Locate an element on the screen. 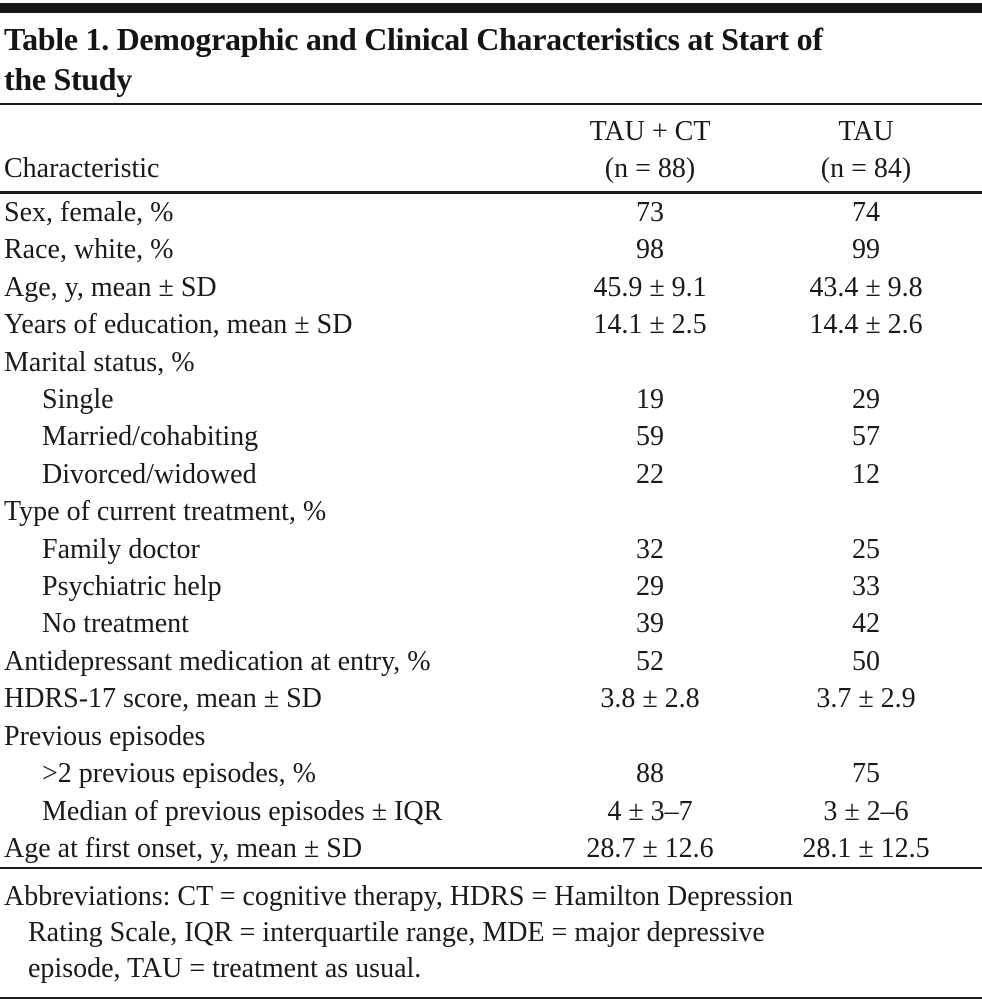 Image resolution: width=982 pixels, height=1001 pixels. row-value-tau-ct: 39 is located at coordinates (650, 624).